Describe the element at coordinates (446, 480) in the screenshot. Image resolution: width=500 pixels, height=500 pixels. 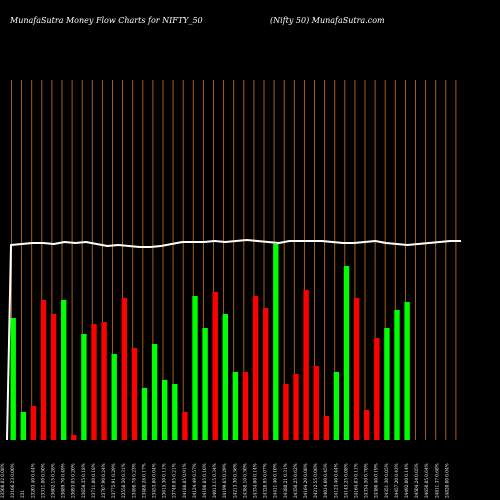
I see `x-tick-label: 24820.00 0.04%` at that location.